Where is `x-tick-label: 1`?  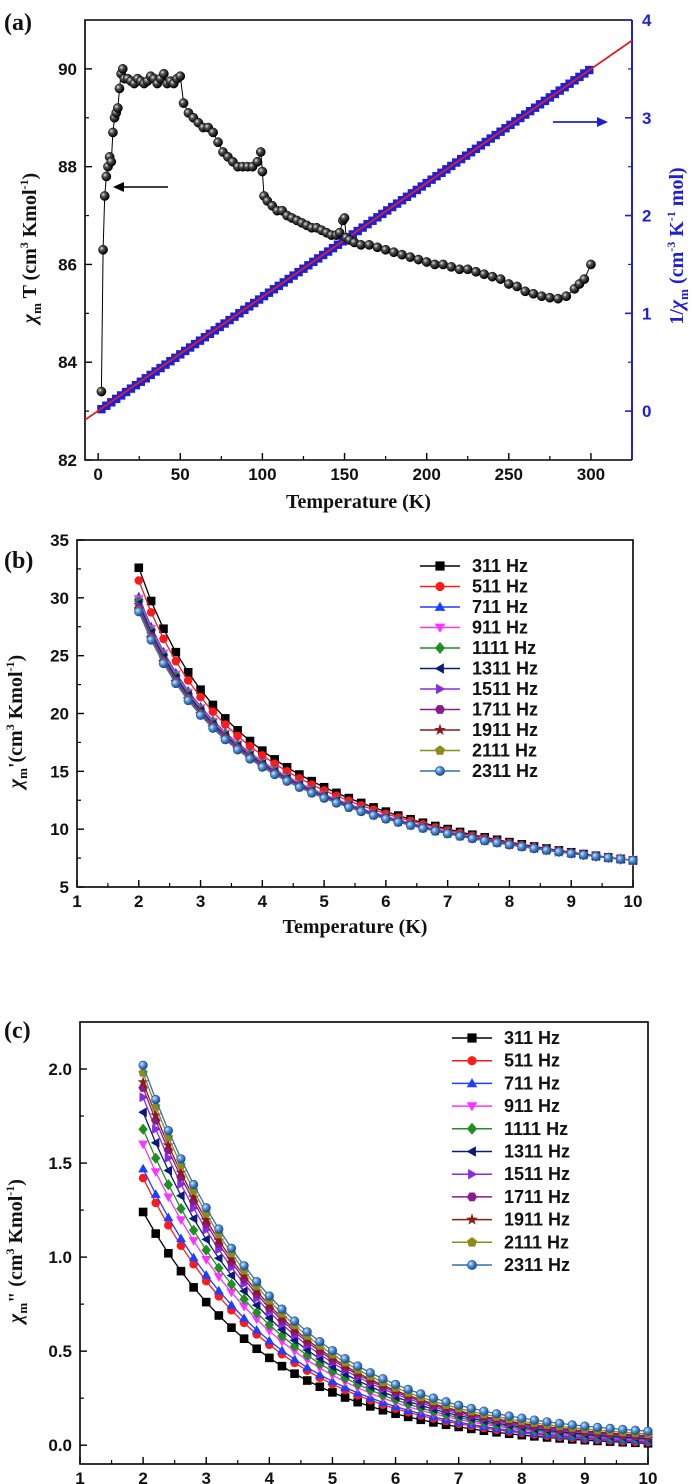
x-tick-label: 1 is located at coordinates (79, 1476).